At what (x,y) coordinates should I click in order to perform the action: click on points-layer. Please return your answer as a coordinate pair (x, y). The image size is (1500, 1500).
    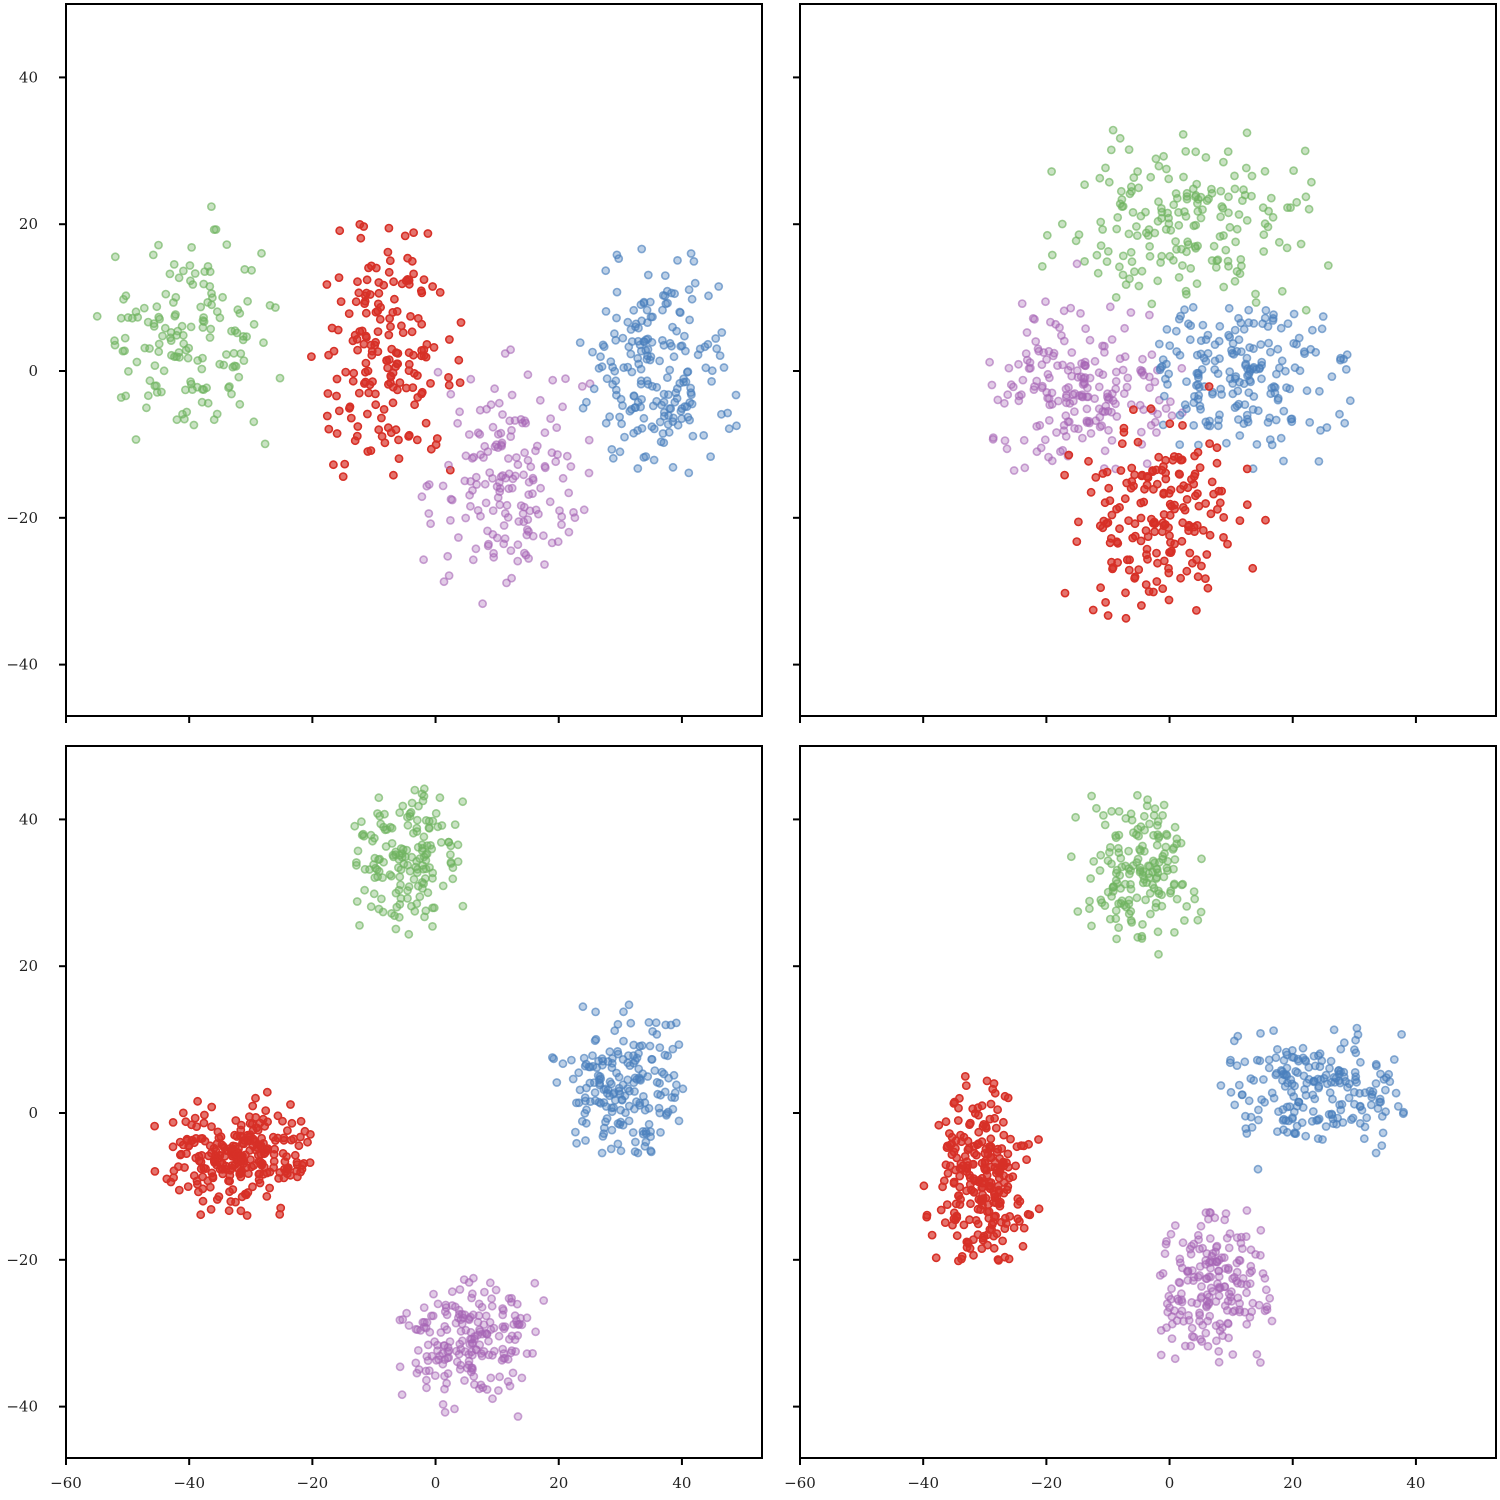
    Looking at the image, I should click on (1170, 374).